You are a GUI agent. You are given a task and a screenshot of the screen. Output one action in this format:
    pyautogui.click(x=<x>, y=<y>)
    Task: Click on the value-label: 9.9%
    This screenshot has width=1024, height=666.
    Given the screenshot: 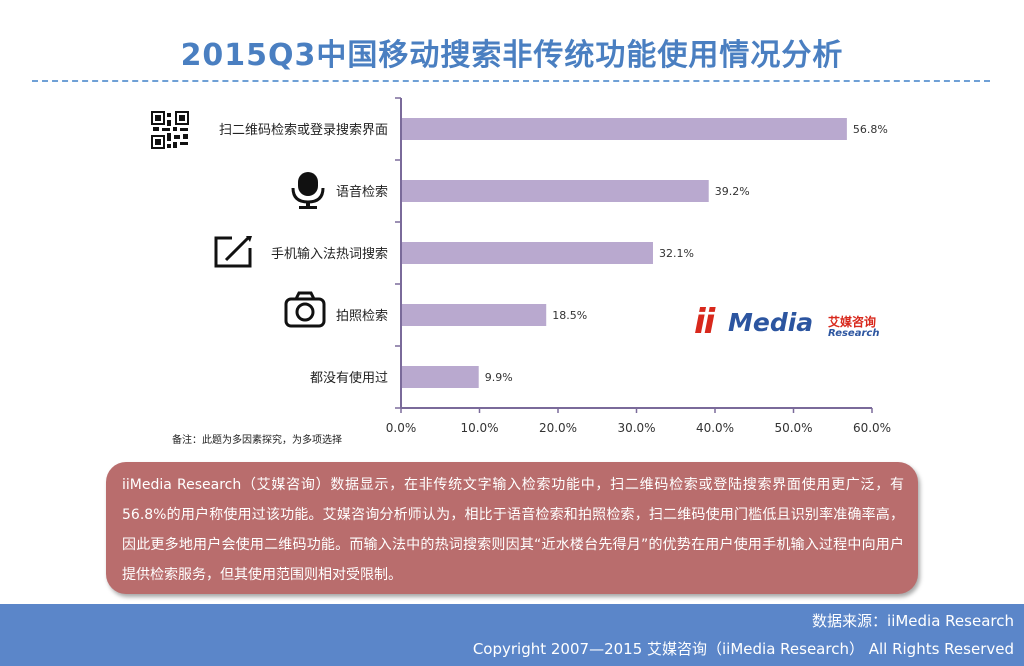 What is the action you would take?
    pyautogui.click(x=499, y=377)
    